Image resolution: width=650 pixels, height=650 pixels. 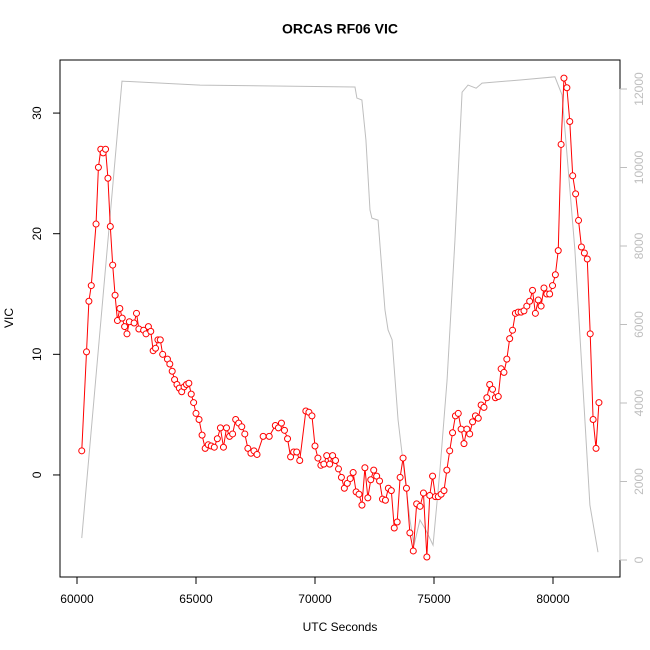 What do you see at coordinates (639, 167) in the screenshot?
I see `y2-tick-label: 10000` at bounding box center [639, 167].